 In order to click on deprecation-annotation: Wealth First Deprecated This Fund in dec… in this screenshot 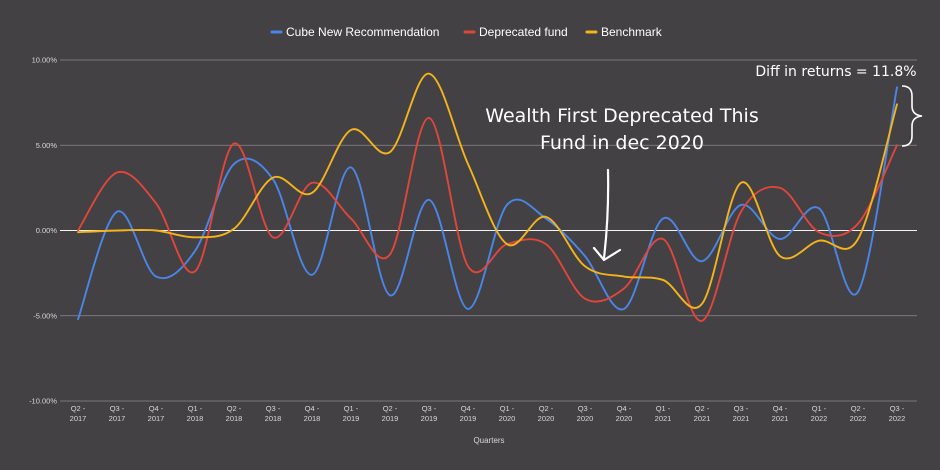, I will do `click(622, 183)`.